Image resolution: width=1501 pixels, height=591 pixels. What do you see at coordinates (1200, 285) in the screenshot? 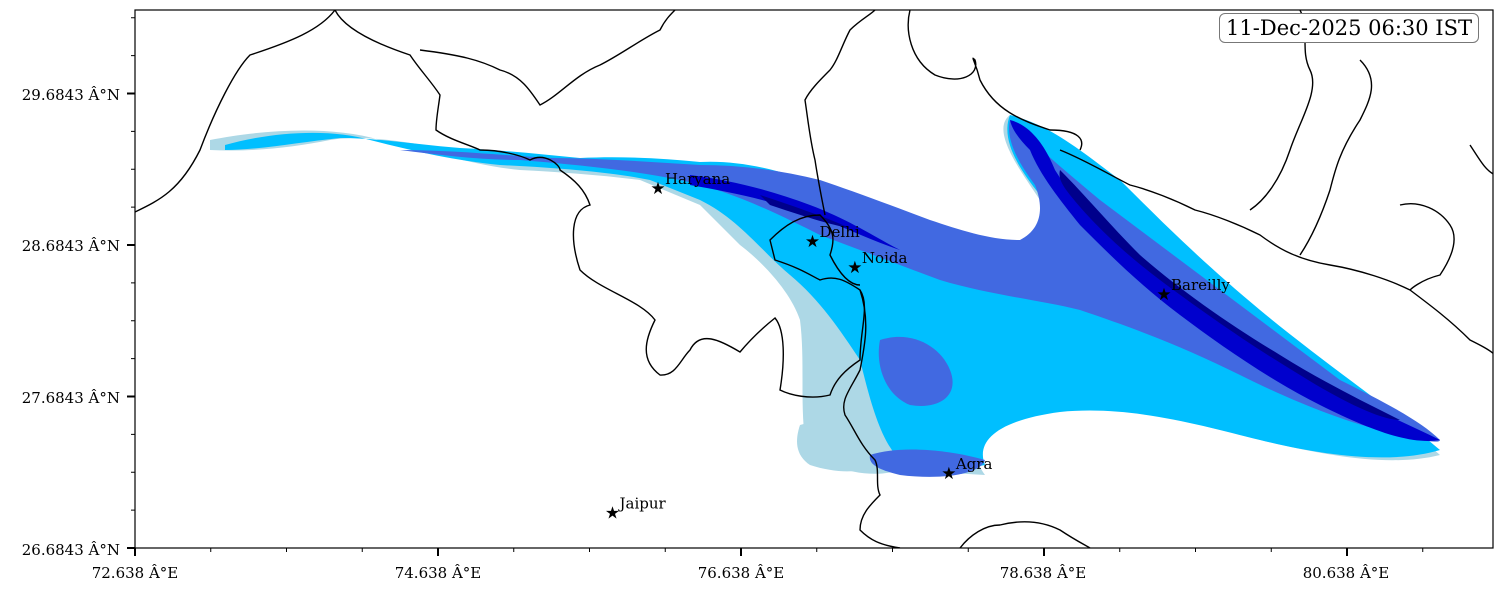
I see `city-label-bareilly: Bareilly` at bounding box center [1200, 285].